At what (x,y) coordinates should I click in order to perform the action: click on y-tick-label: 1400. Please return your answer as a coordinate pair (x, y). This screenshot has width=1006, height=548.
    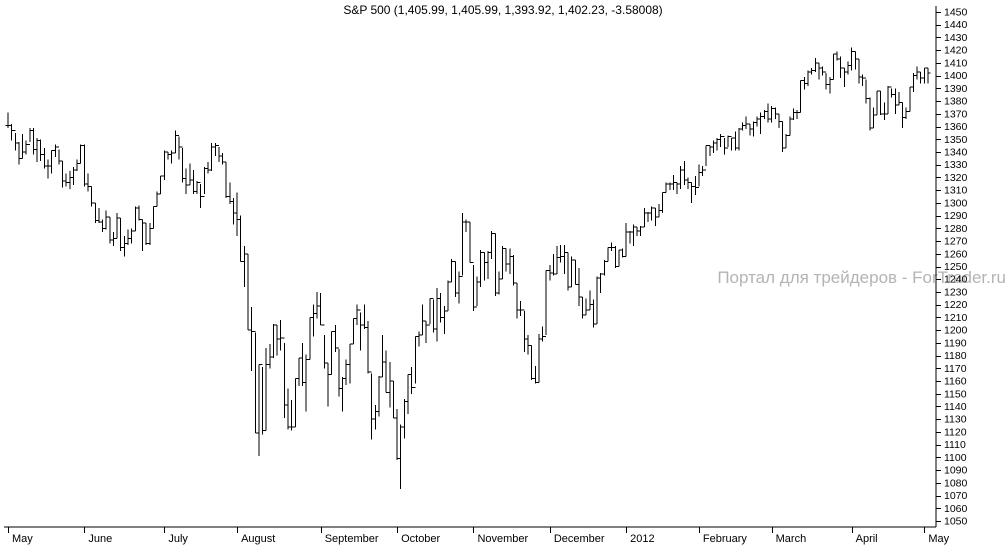
    Looking at the image, I should click on (956, 76).